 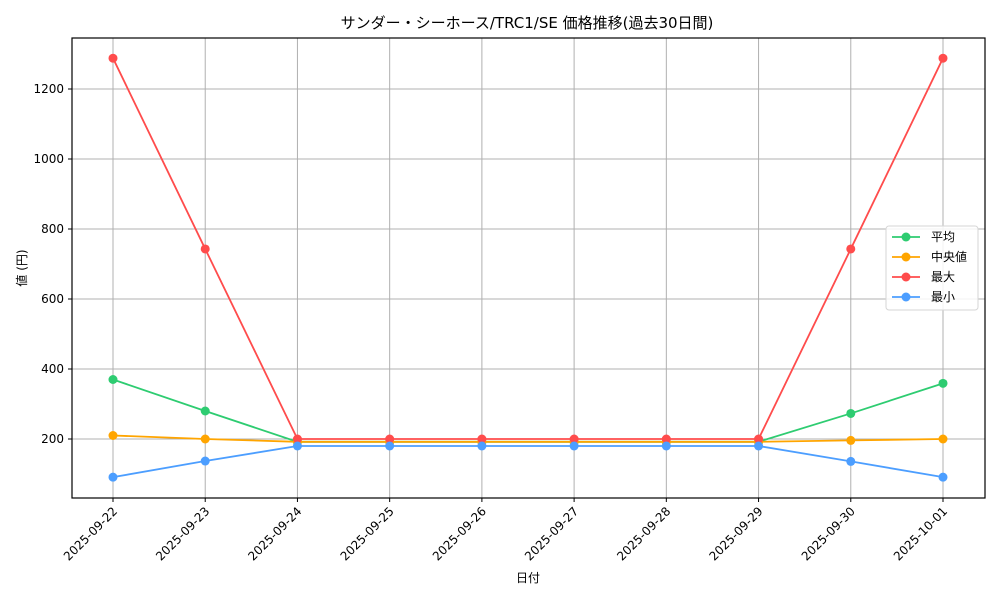 I want to click on chart-title: サンダー・シーホース/TRC1/SE 価格推移(過去30日間), so click(x=527, y=23).